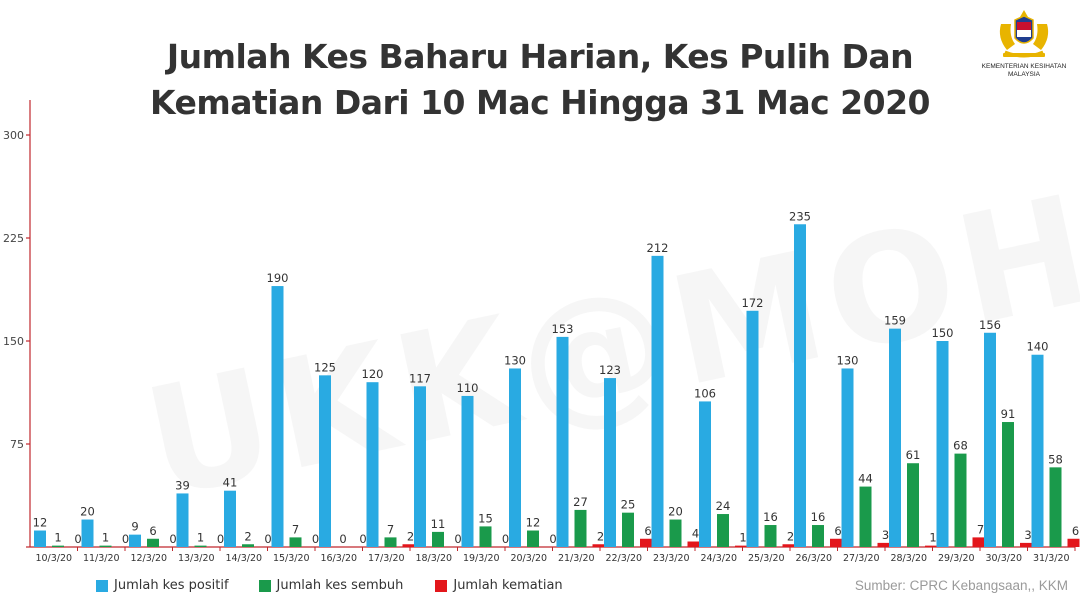  Describe the element at coordinates (152, 531) in the screenshot. I see `data-label-recovered: 6` at that location.